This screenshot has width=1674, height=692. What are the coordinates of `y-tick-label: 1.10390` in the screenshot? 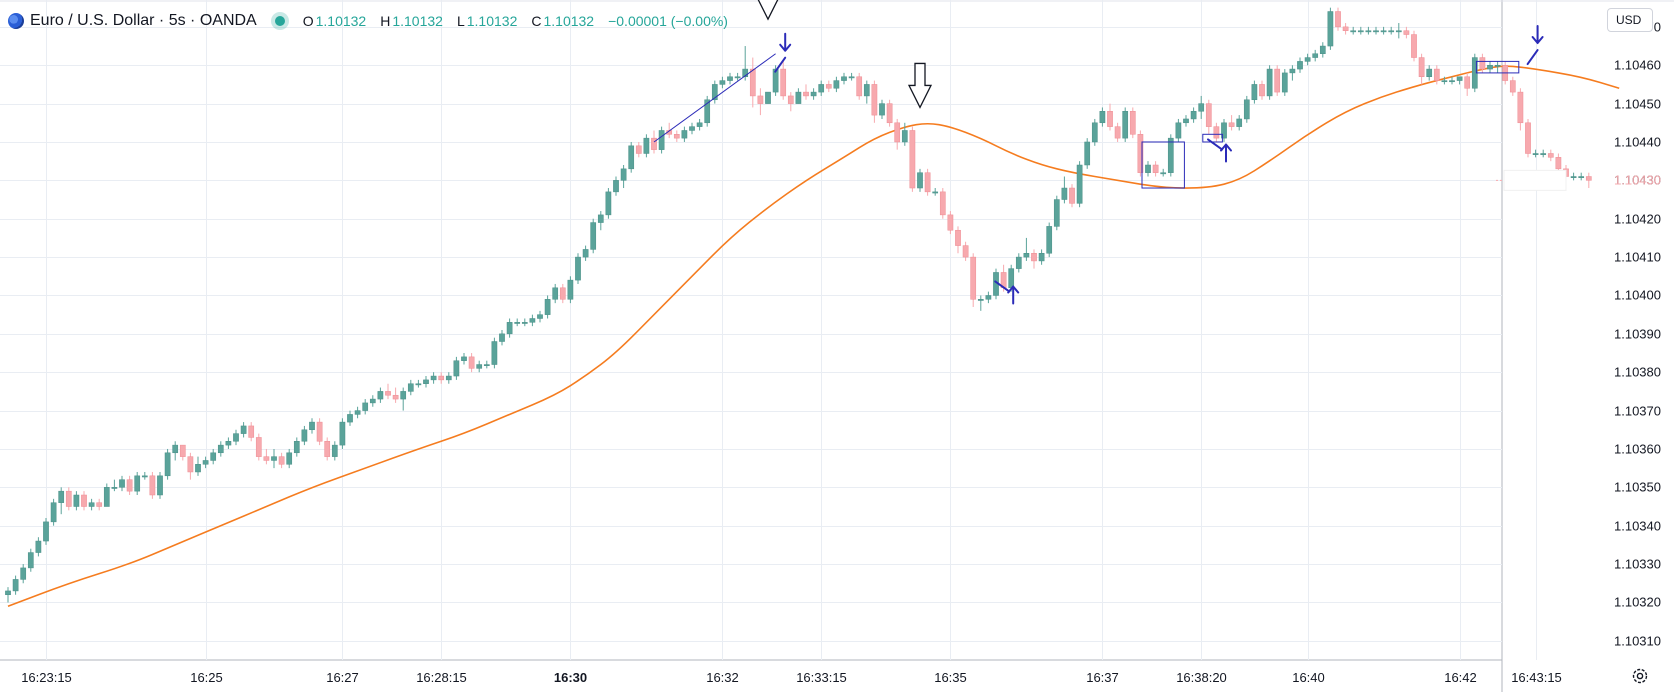 It's located at (1637, 334).